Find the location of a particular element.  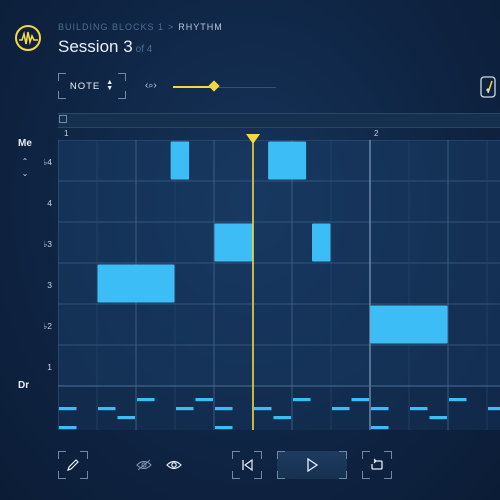

playhead-handle is located at coordinates (253, 139).